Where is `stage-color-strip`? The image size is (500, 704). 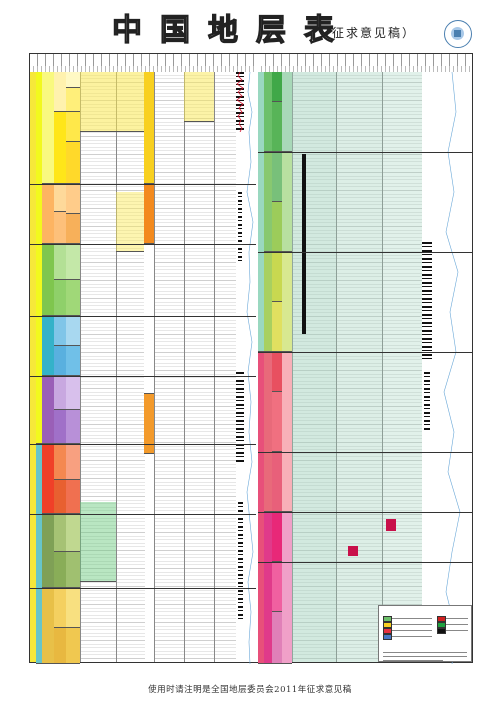
stage-color-strip is located at coordinates (149, 367).